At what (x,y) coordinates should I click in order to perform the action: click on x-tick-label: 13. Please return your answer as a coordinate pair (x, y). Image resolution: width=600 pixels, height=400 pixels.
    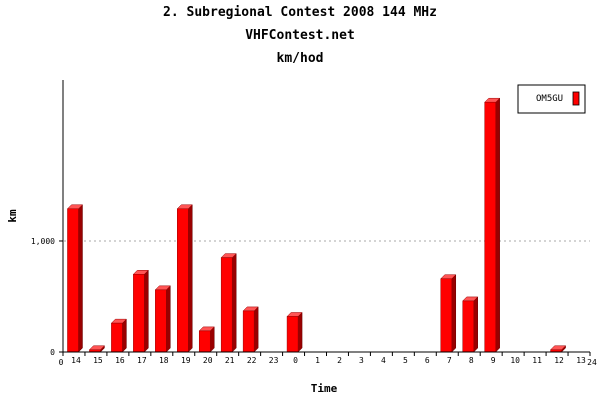
    Looking at the image, I should click on (581, 360).